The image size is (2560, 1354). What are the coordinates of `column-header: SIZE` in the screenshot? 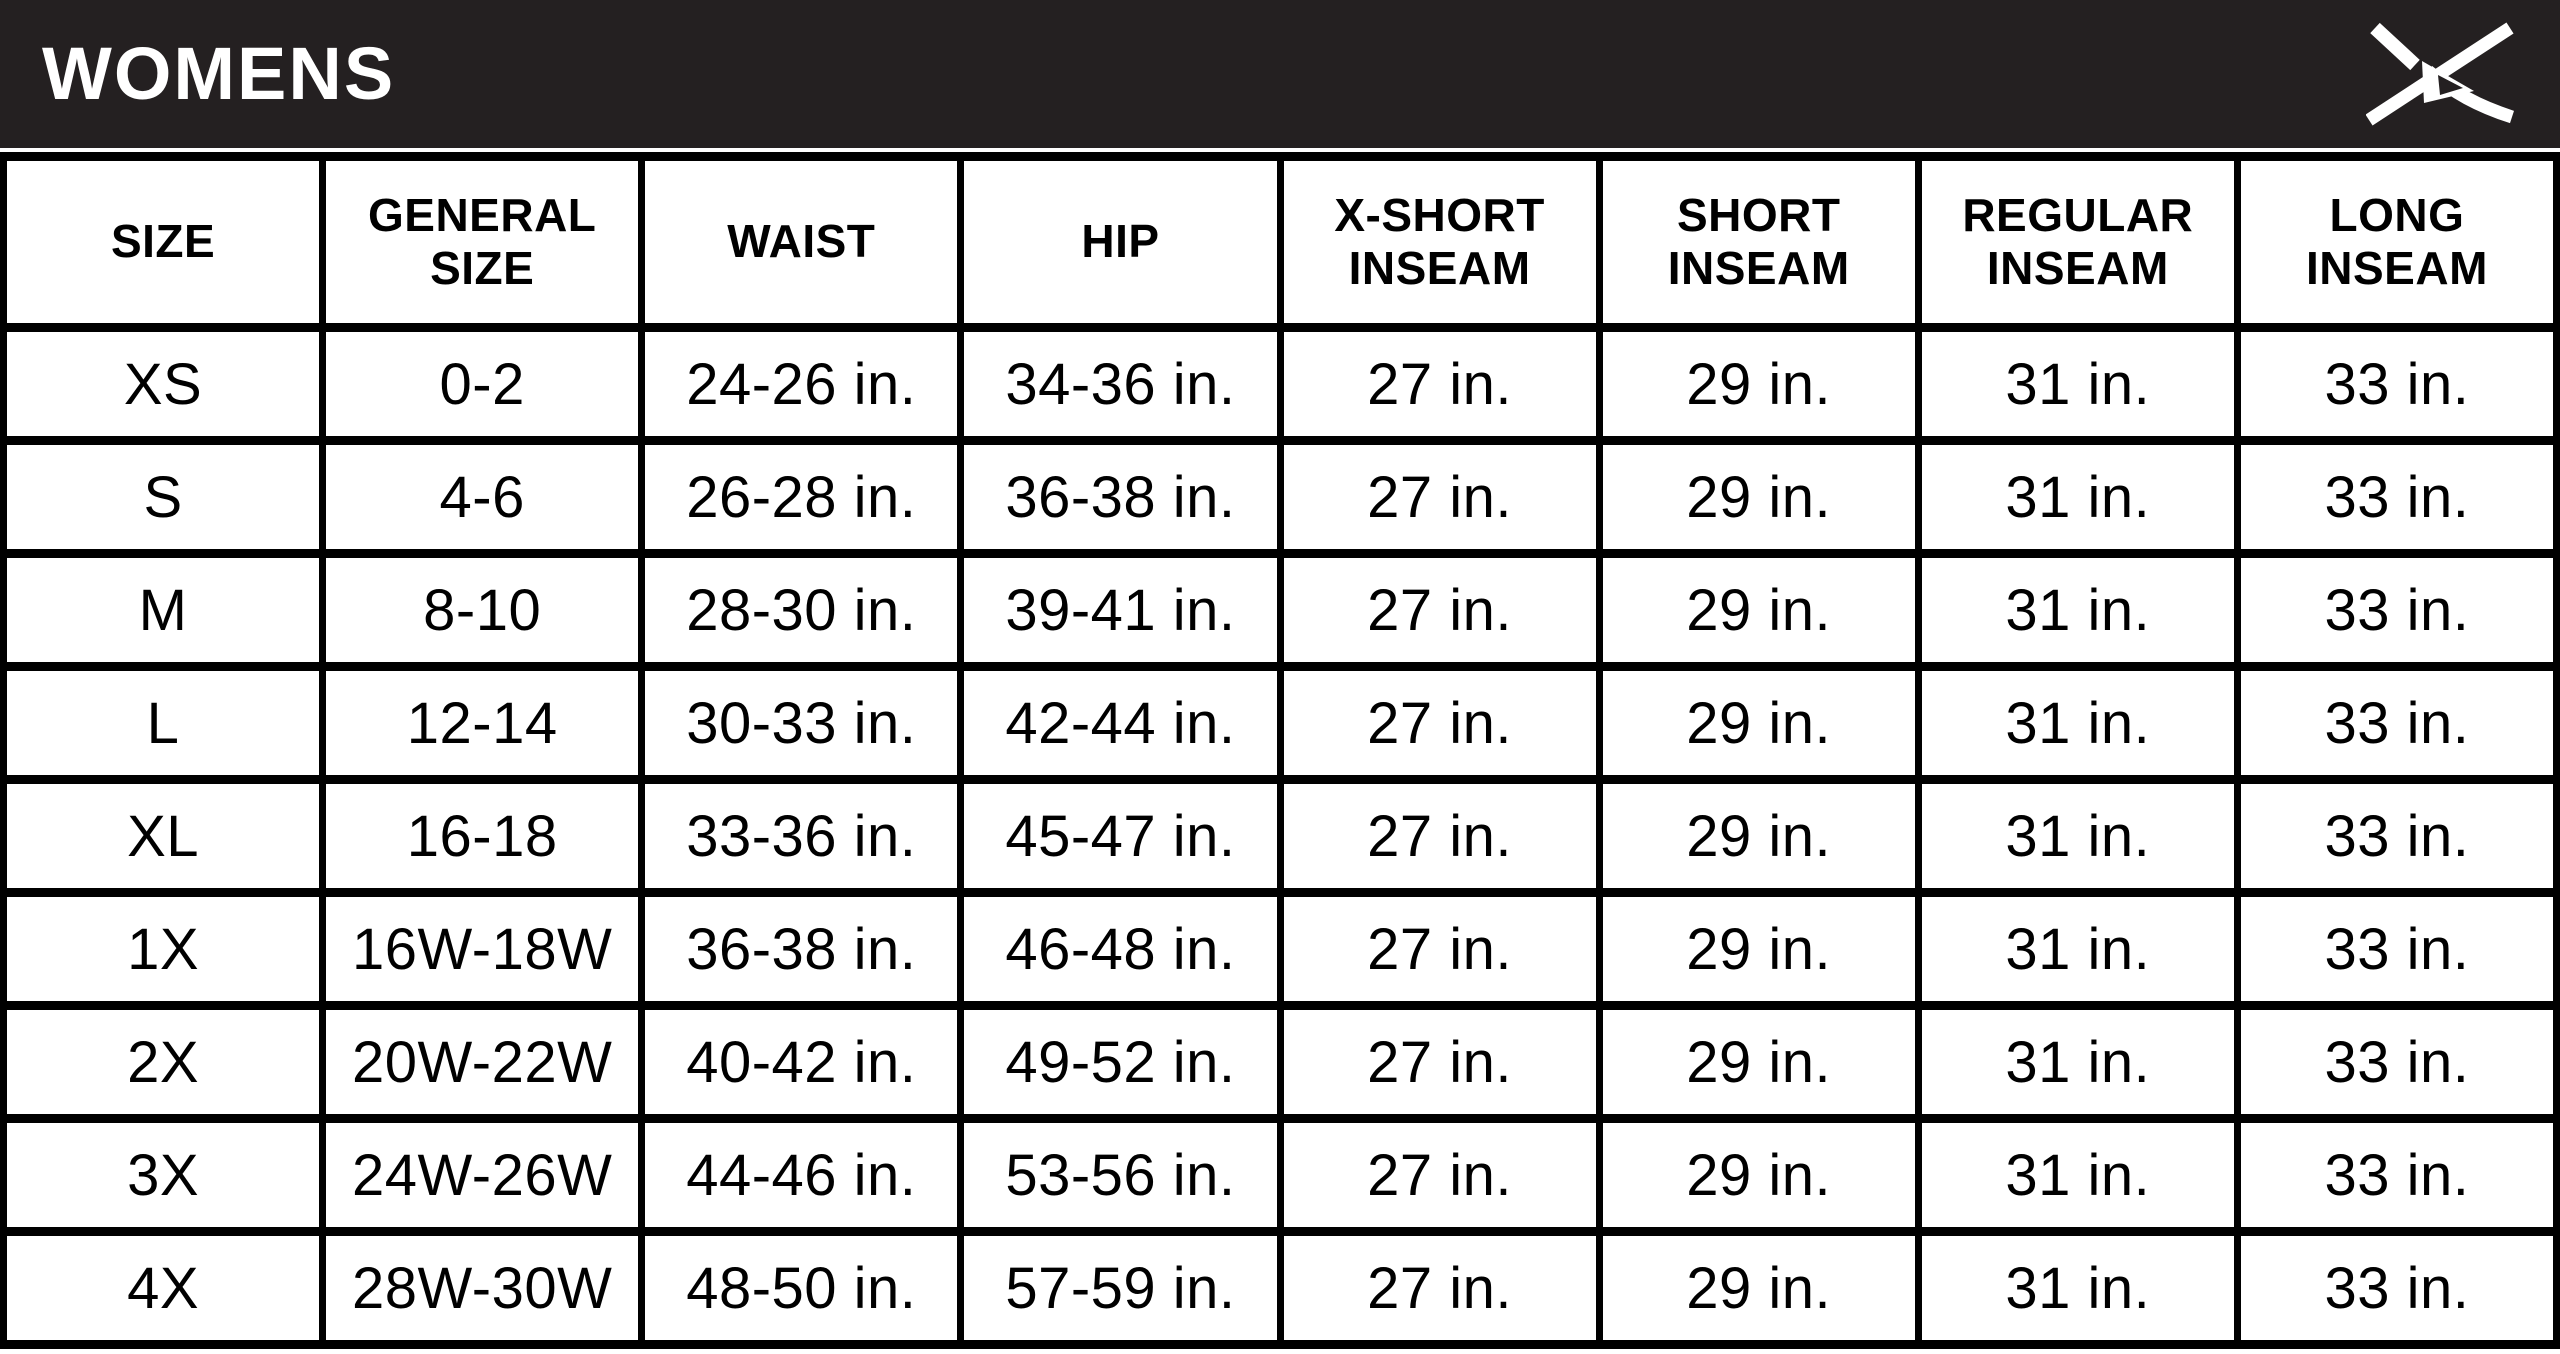 It's located at (163, 242).